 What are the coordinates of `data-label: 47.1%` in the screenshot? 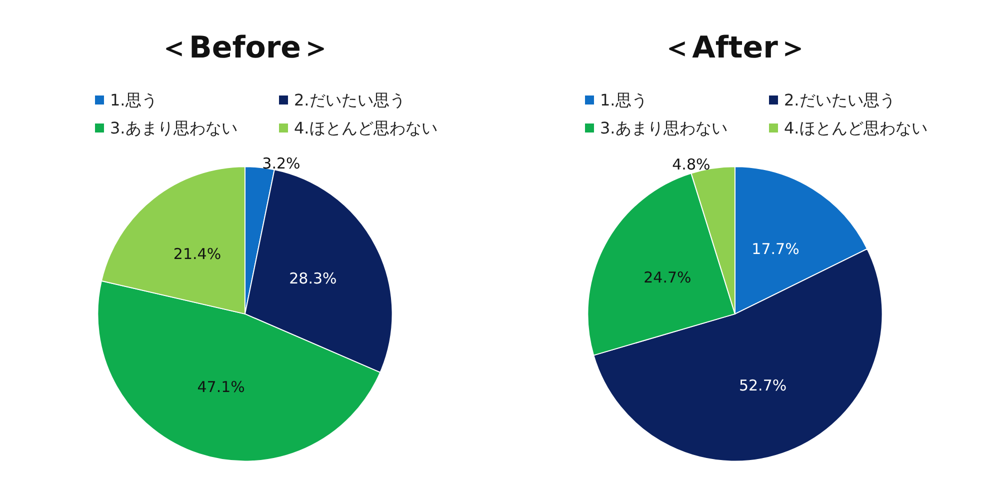 It's located at (221, 387).